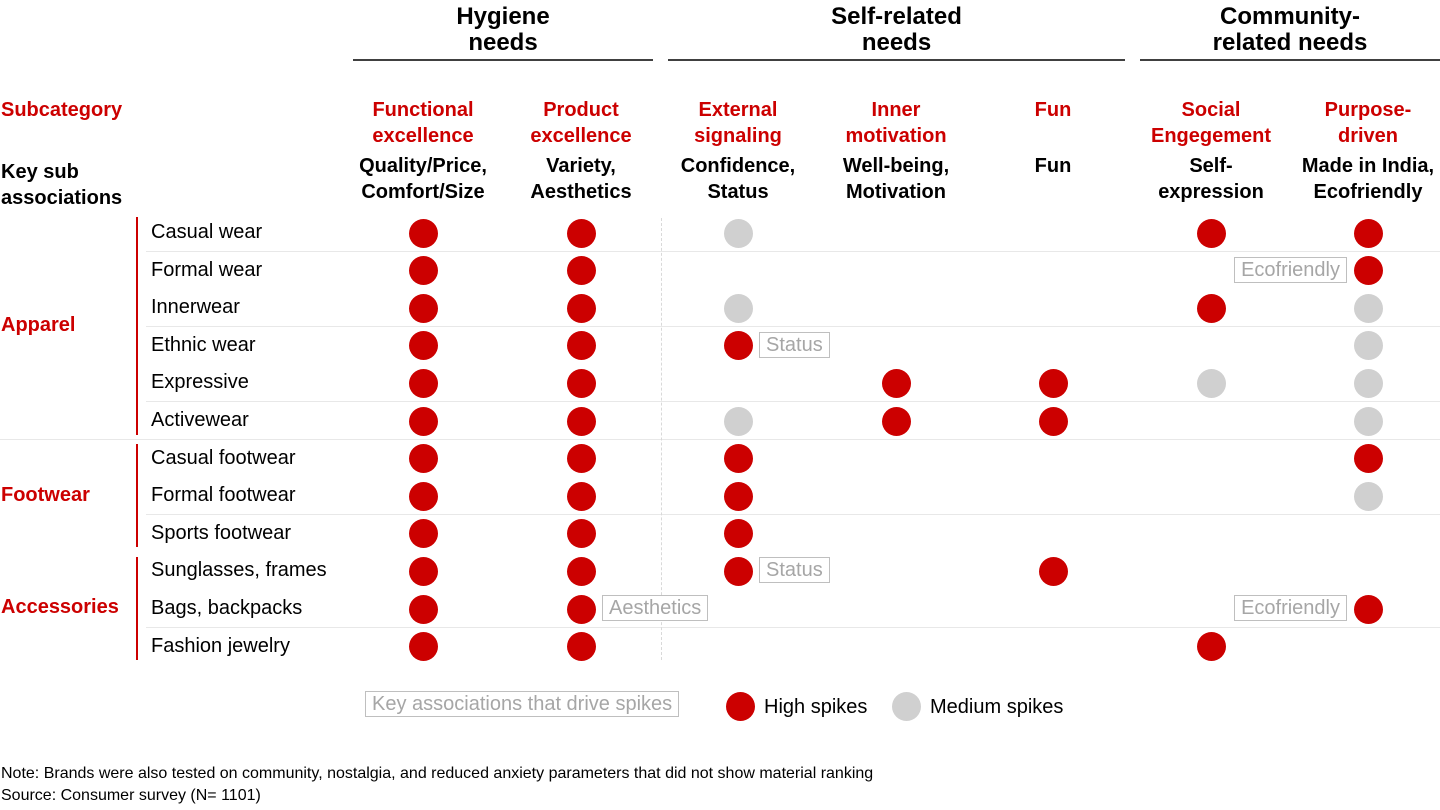 This screenshot has height=810, width=1440. I want to click on column-subcategory-header: Social Engegement, so click(1211, 123).